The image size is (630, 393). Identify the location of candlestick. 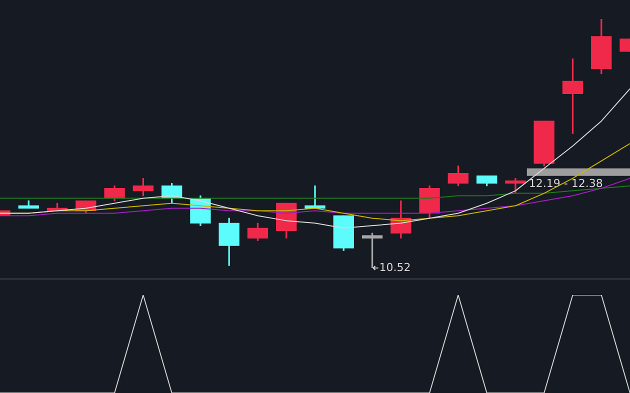
(315, 197).